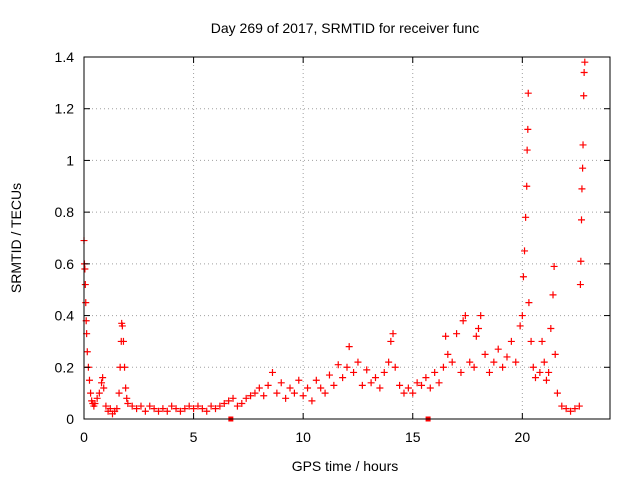  I want to click on y-tick-label: 1.4, so click(65, 57).